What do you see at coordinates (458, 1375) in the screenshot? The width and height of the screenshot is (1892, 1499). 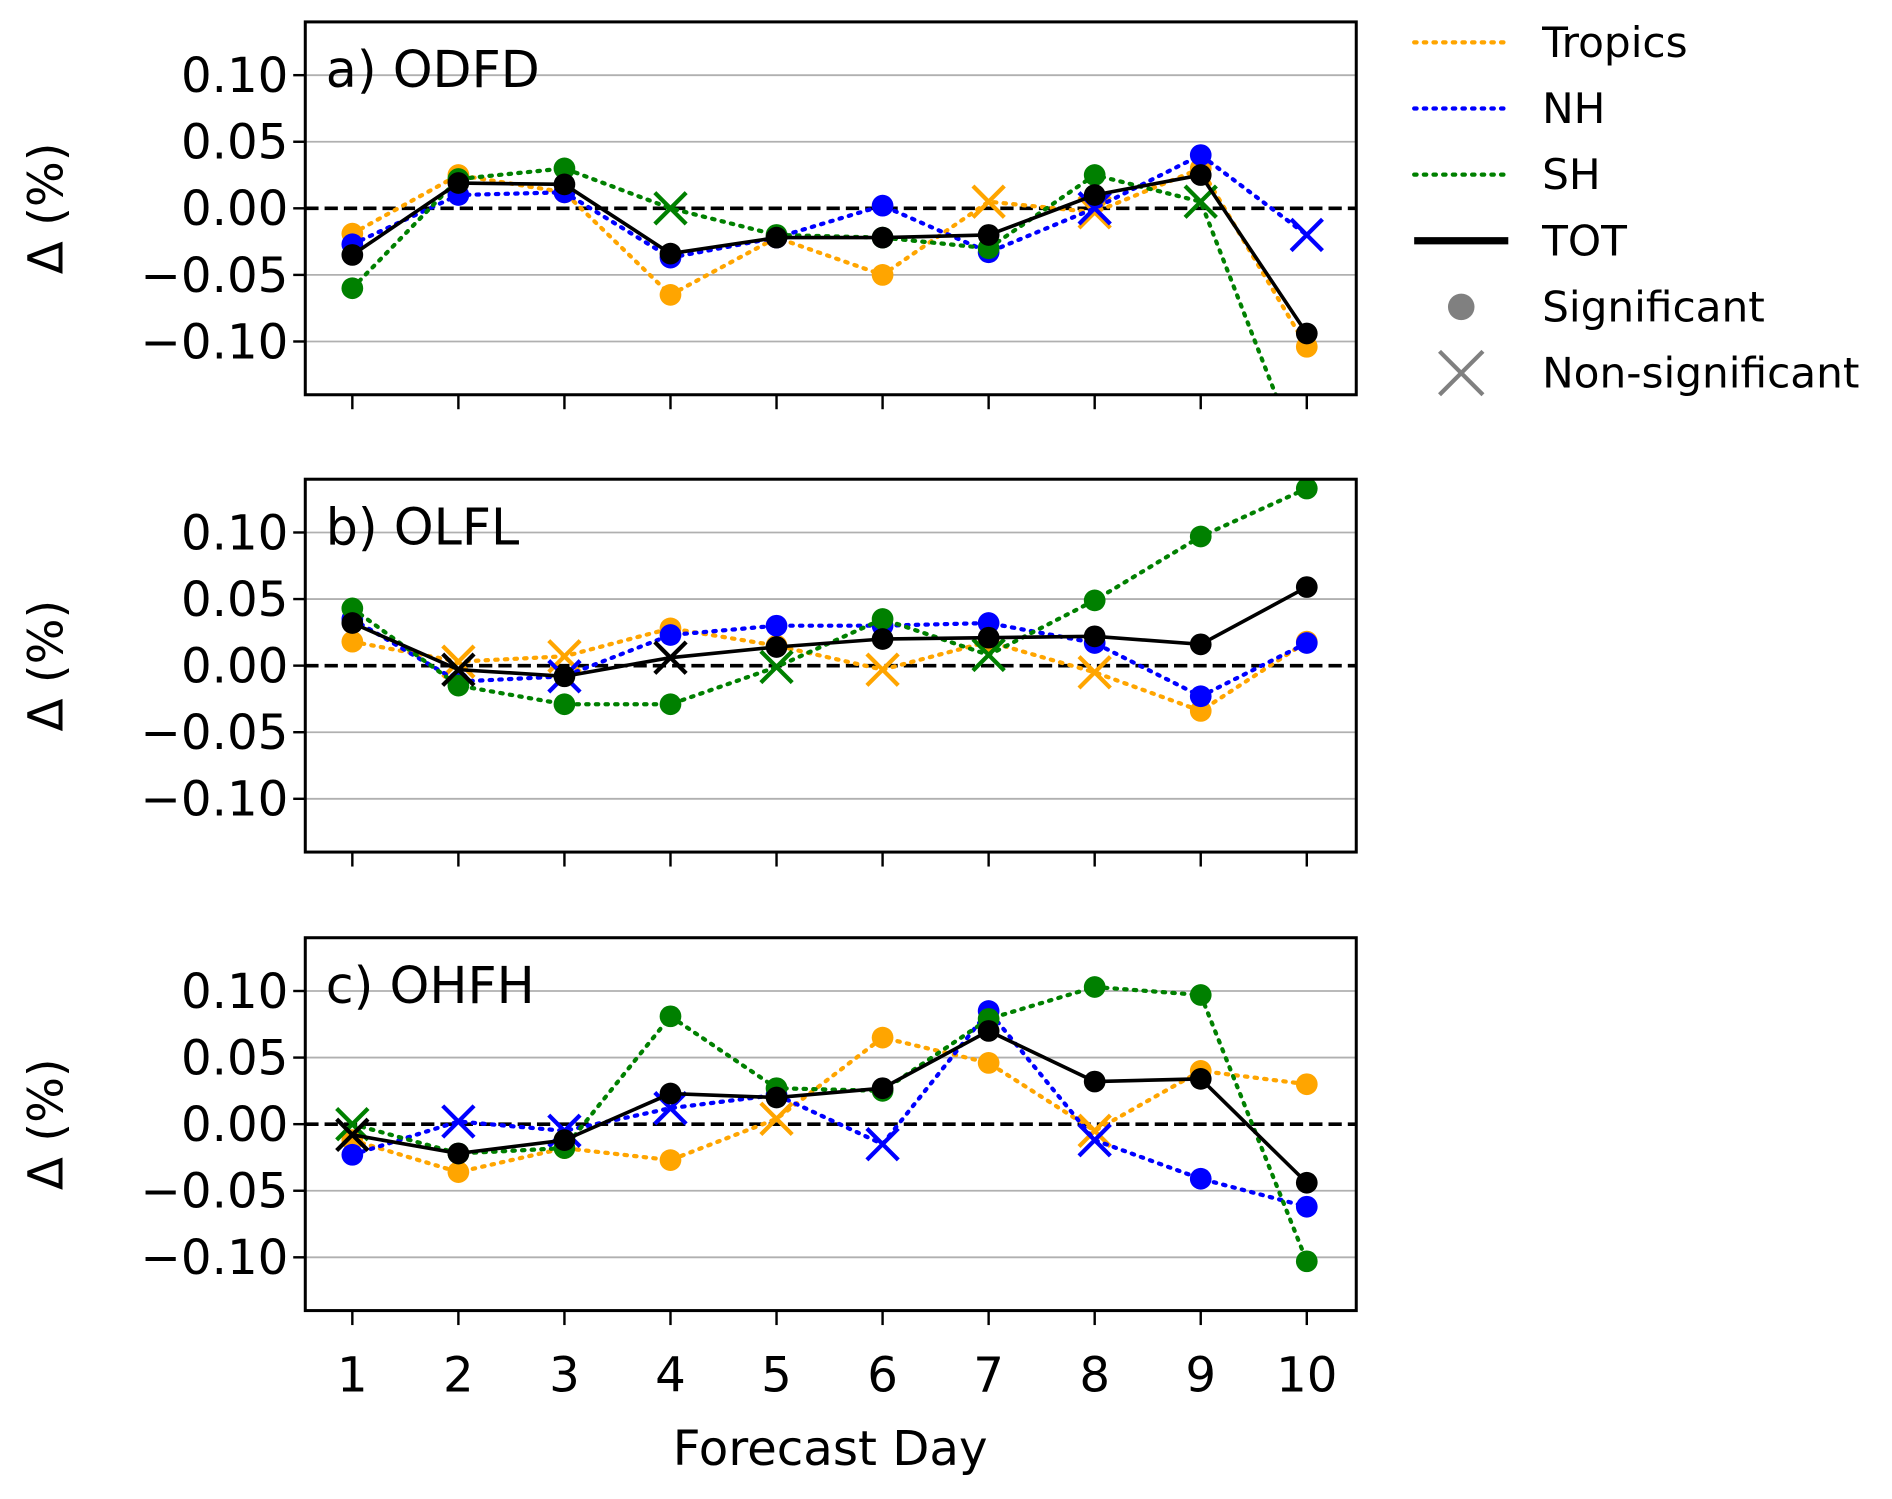 I see `x-tick-label: 2` at bounding box center [458, 1375].